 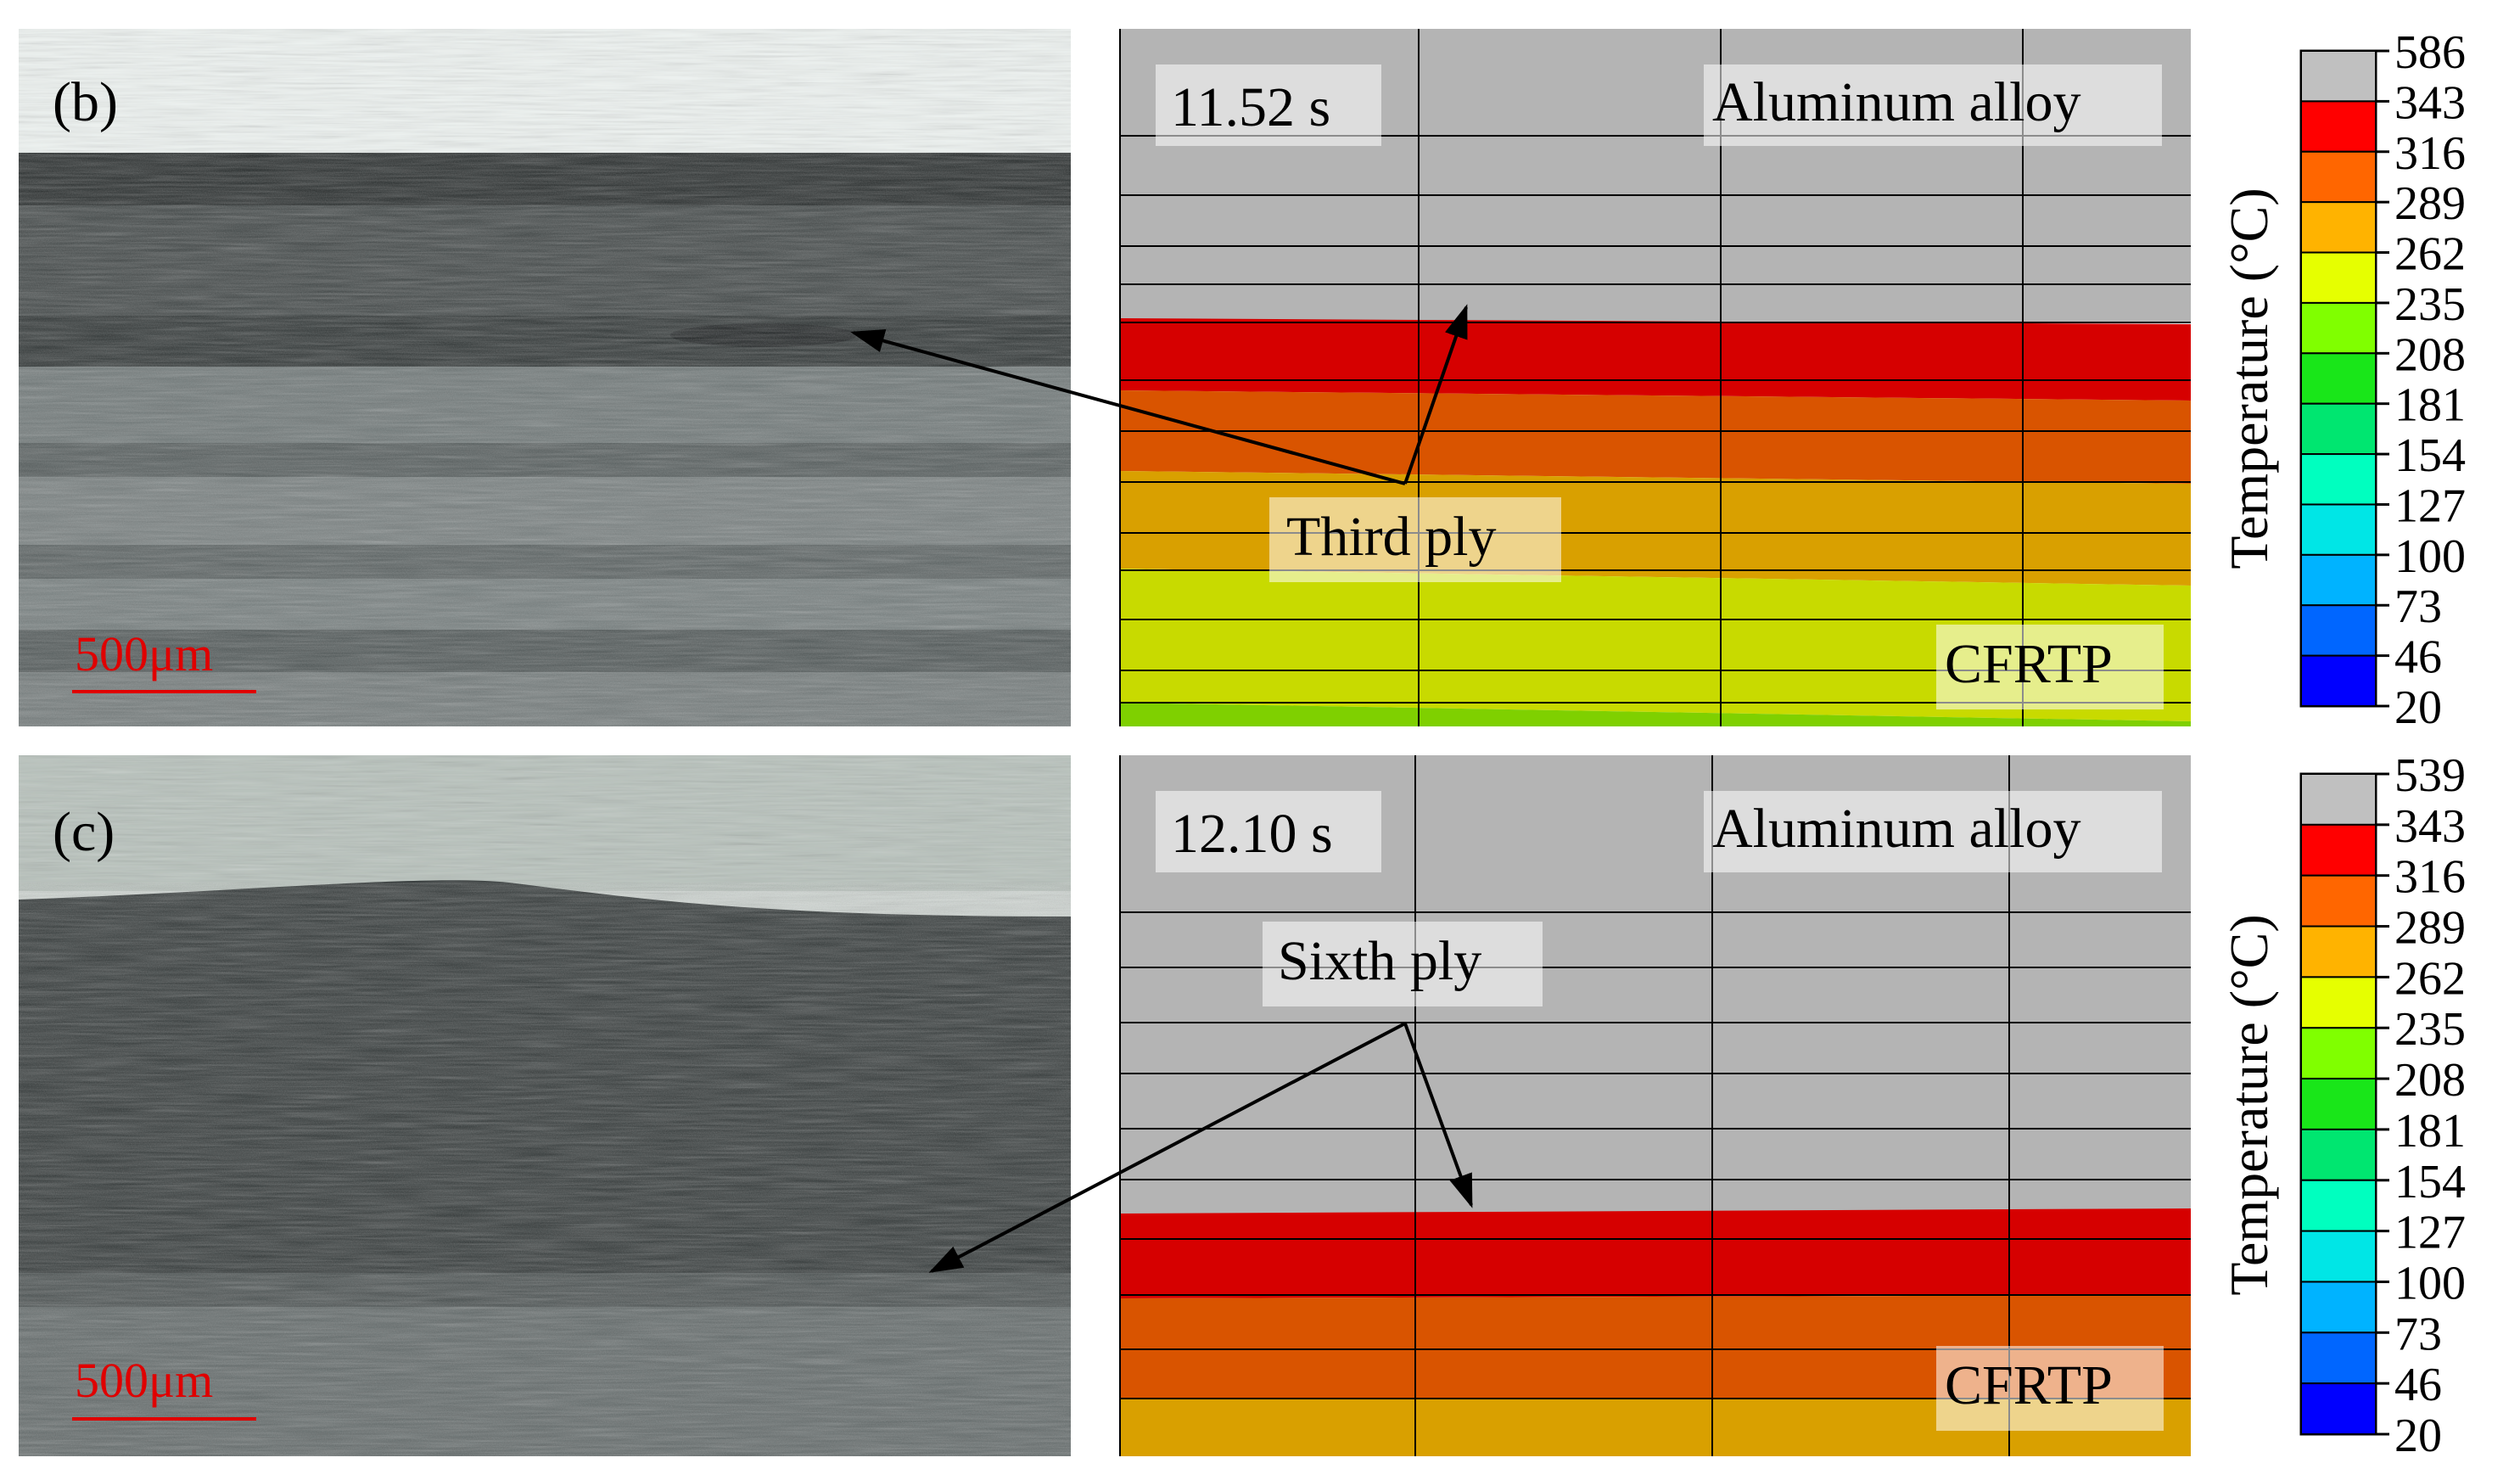 What do you see at coordinates (2418, 1385) in the screenshot?
I see `legend-tick-label-c: 46` at bounding box center [2418, 1385].